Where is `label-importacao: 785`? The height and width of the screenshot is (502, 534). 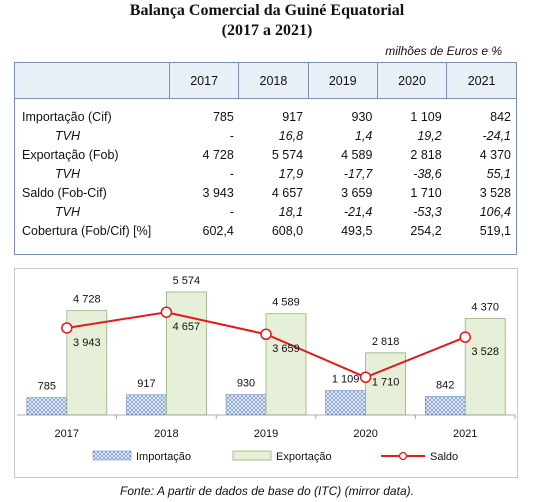 label-importacao: 785 is located at coordinates (47, 387).